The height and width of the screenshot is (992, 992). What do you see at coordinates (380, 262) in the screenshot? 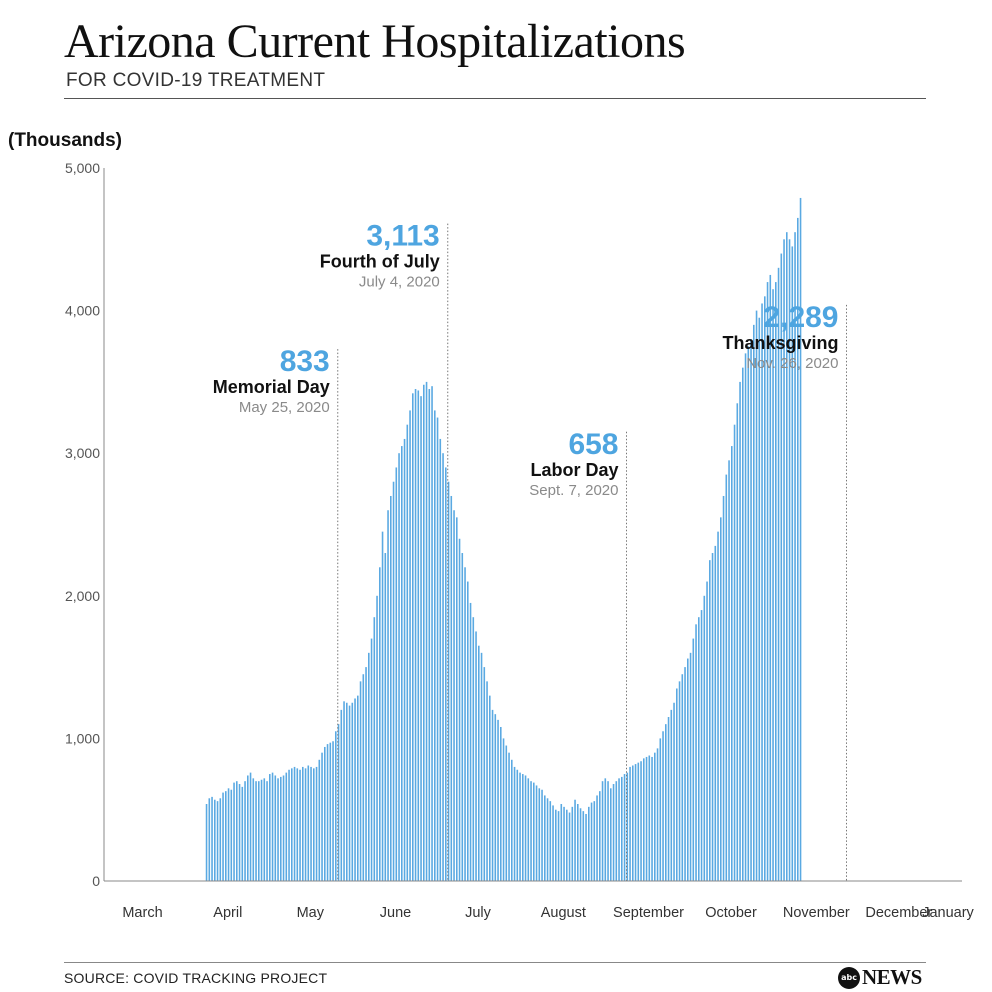
I see `annotation-event: Fourth of July` at bounding box center [380, 262].